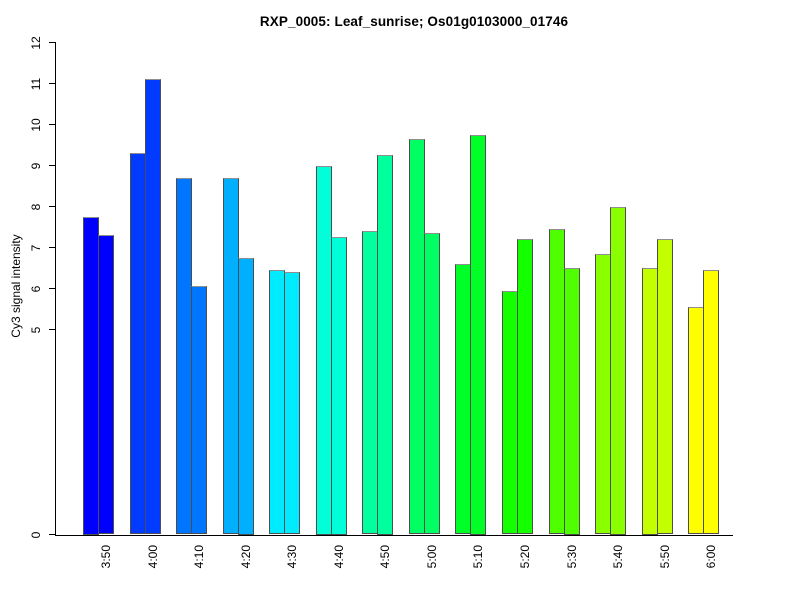 This screenshot has height=600, width=800. Describe the element at coordinates (36, 534) in the screenshot. I see `y-tick-label: 0` at that location.